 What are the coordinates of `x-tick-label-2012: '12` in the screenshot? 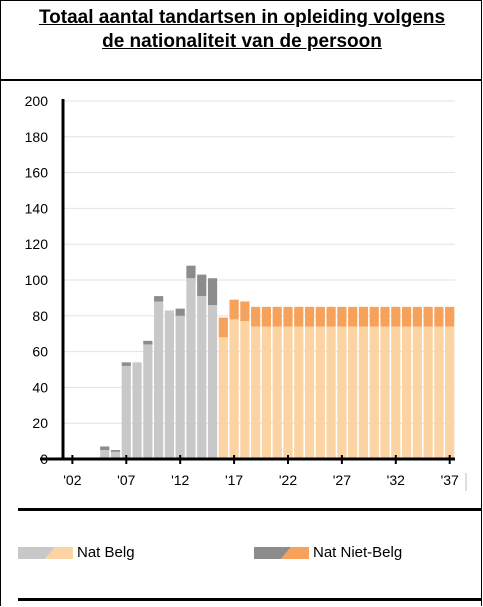 It's located at (180, 480).